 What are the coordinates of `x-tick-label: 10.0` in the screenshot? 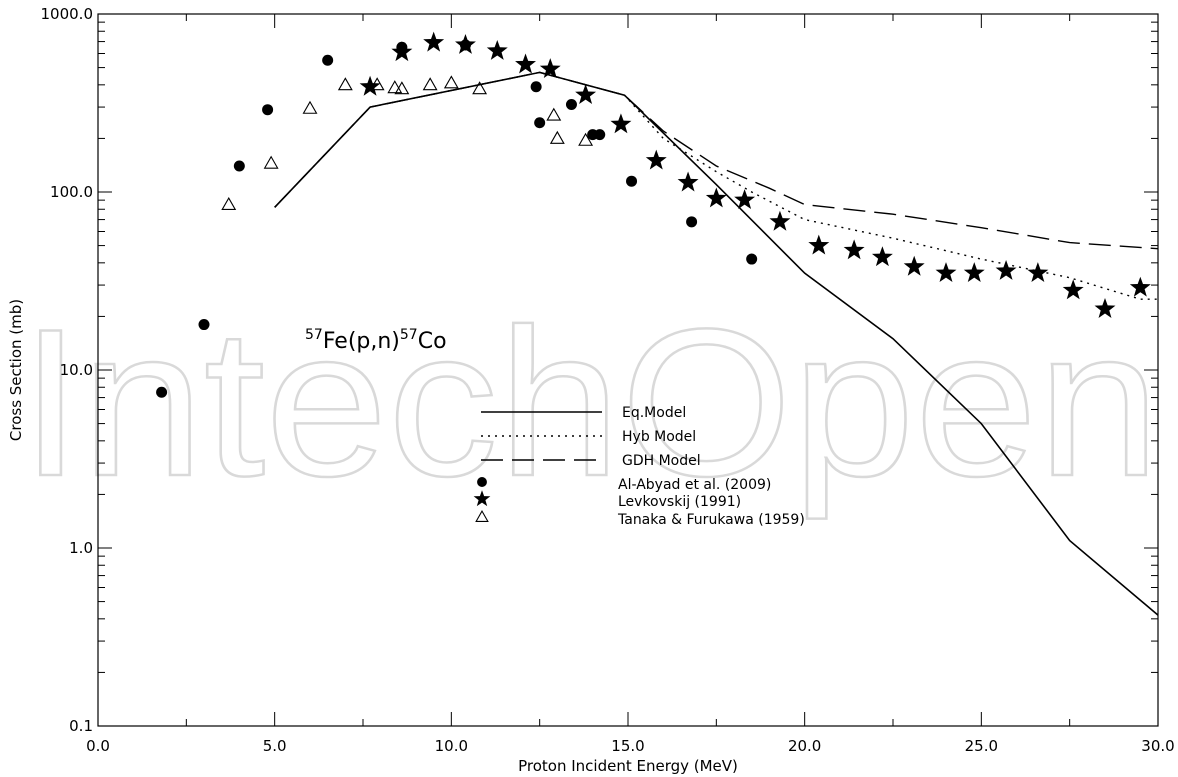 It's located at (451, 746).